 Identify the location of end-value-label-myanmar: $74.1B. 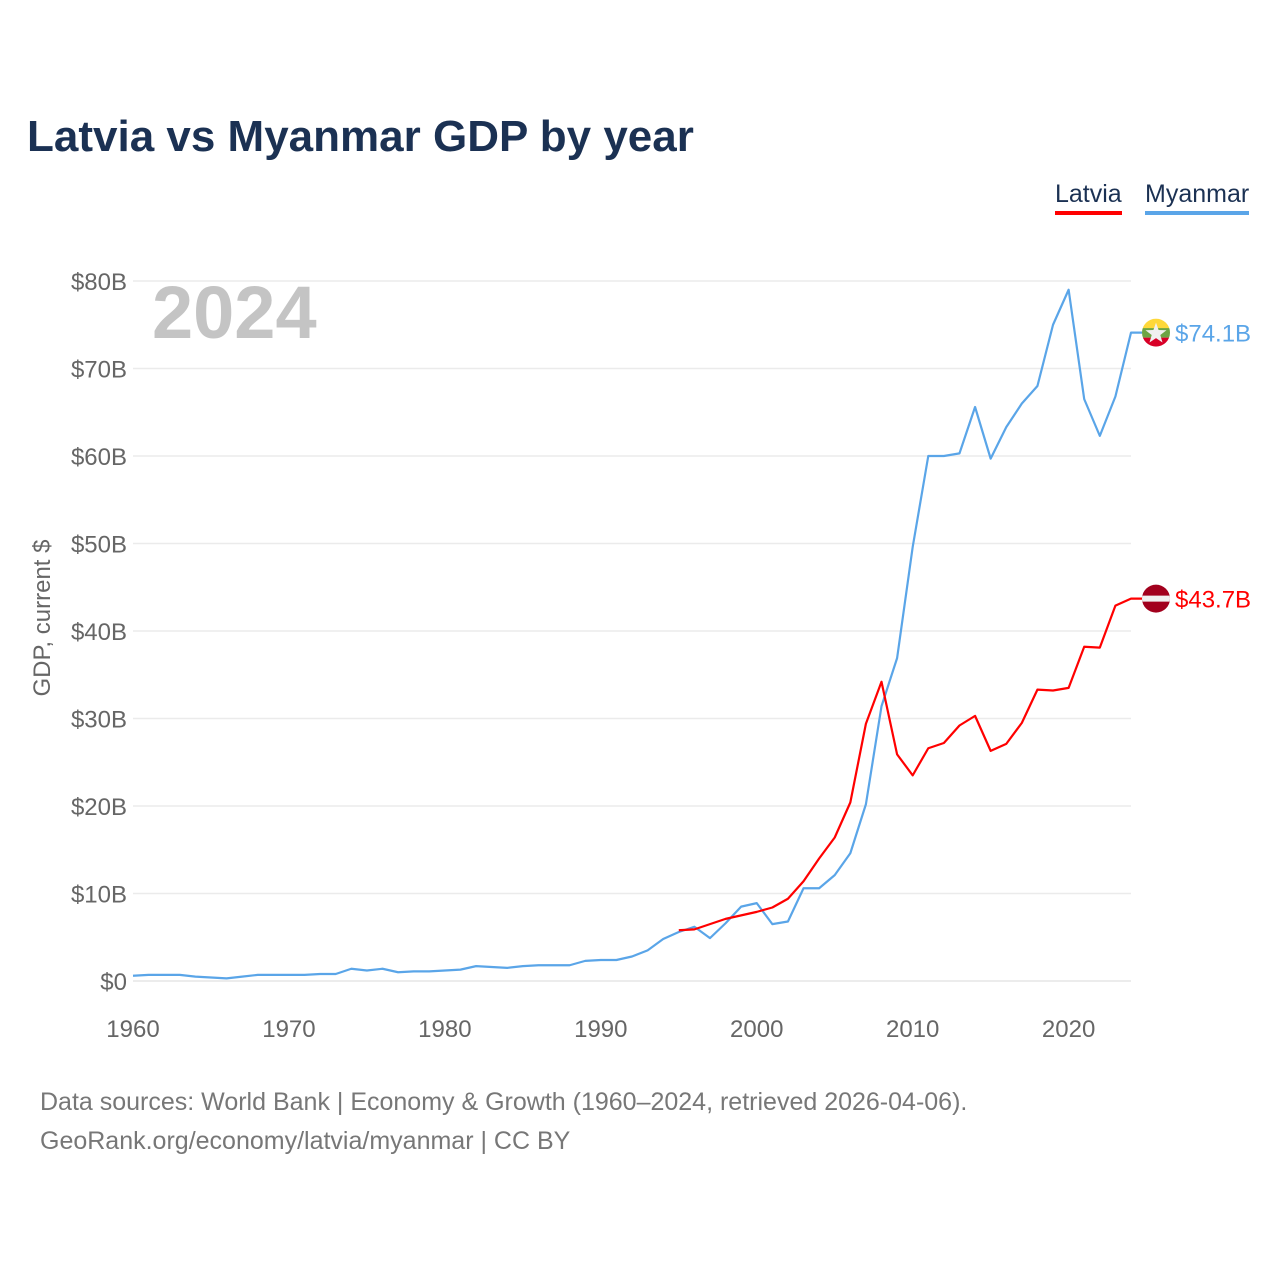
(1213, 334).